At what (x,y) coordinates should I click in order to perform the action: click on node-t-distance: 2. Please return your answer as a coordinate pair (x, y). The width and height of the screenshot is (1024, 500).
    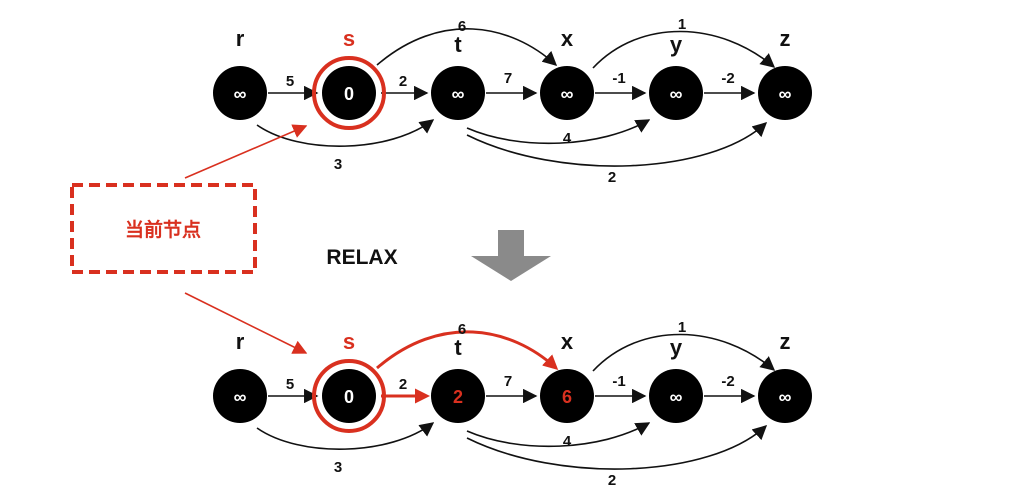
    Looking at the image, I should click on (458, 397).